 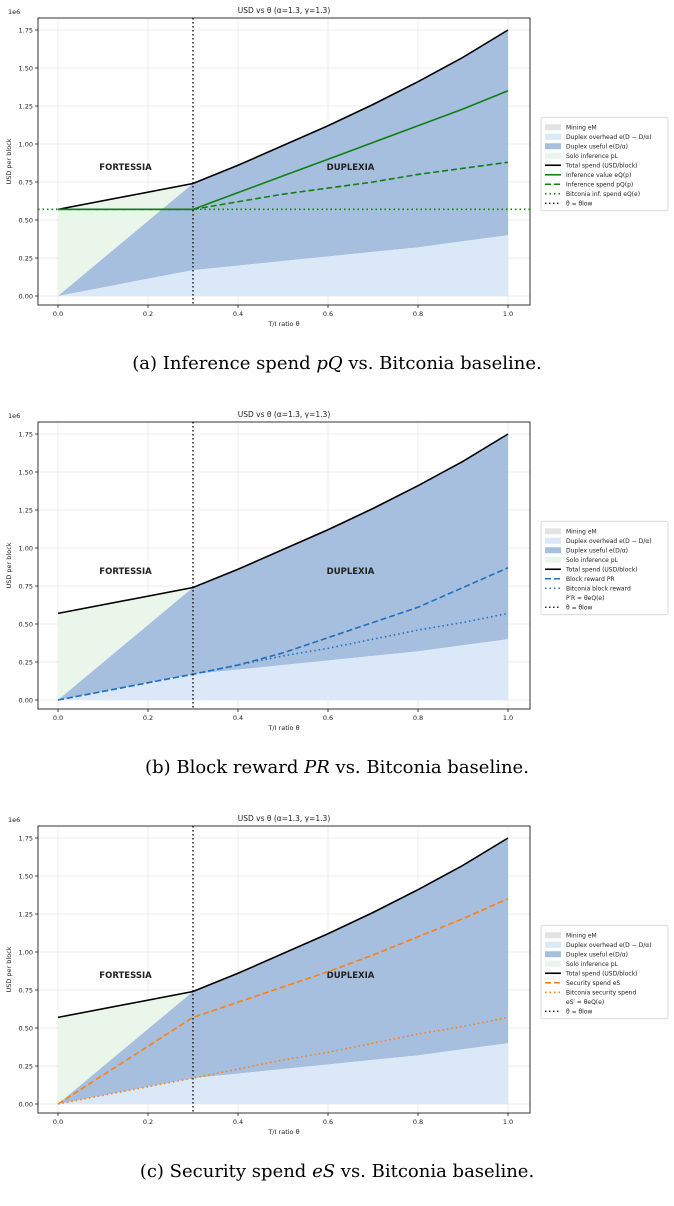 I want to click on legend-label: Bitconia block reward, so click(x=598, y=588).